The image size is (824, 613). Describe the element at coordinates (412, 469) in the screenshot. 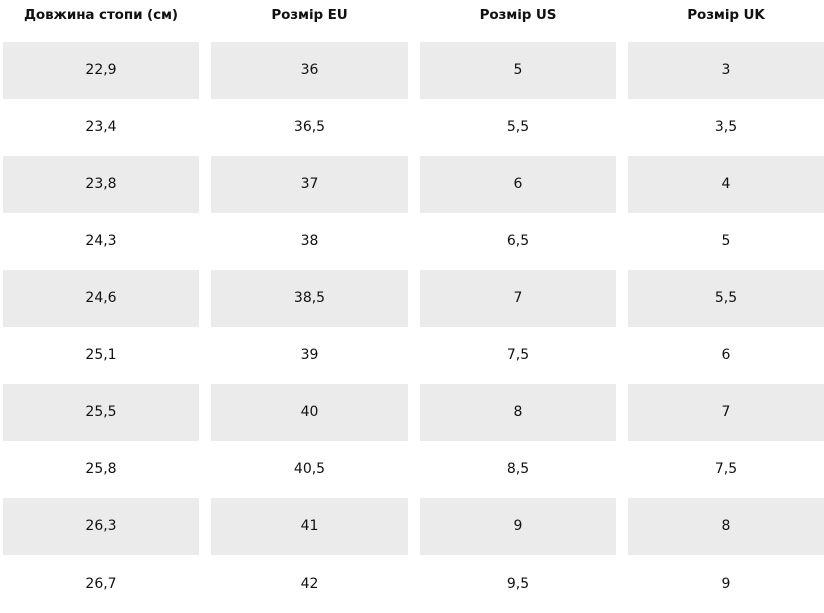

I see `table-row: 25,8 40,5 8,5 7,5` at that location.